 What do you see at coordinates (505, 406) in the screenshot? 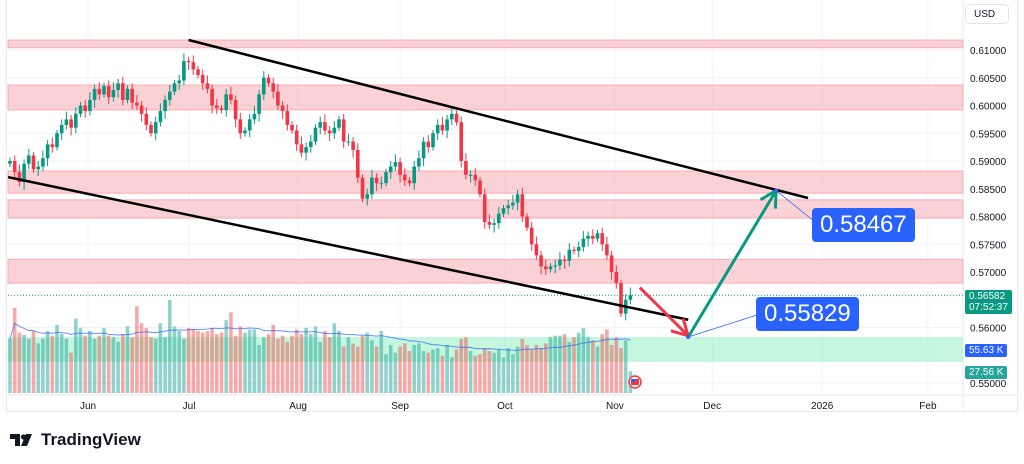
I see `x-tick-label: Oct` at bounding box center [505, 406].